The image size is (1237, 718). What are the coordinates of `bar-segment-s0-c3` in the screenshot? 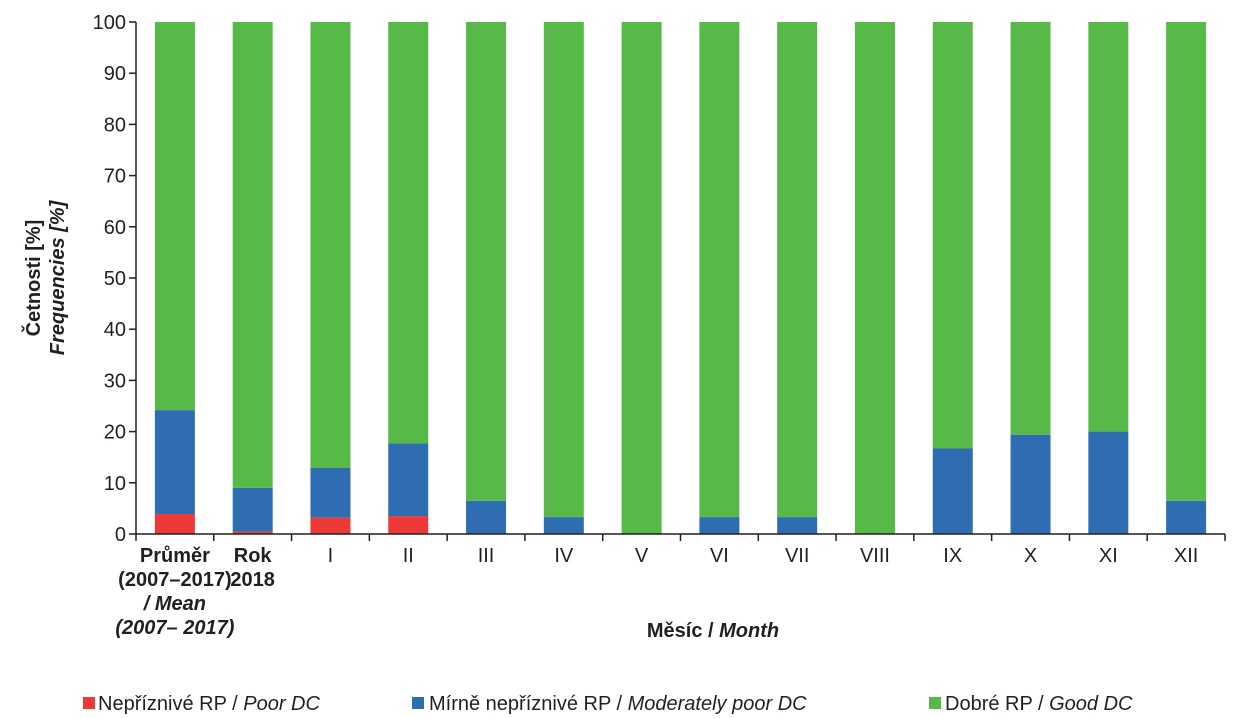 It's located at (408, 525).